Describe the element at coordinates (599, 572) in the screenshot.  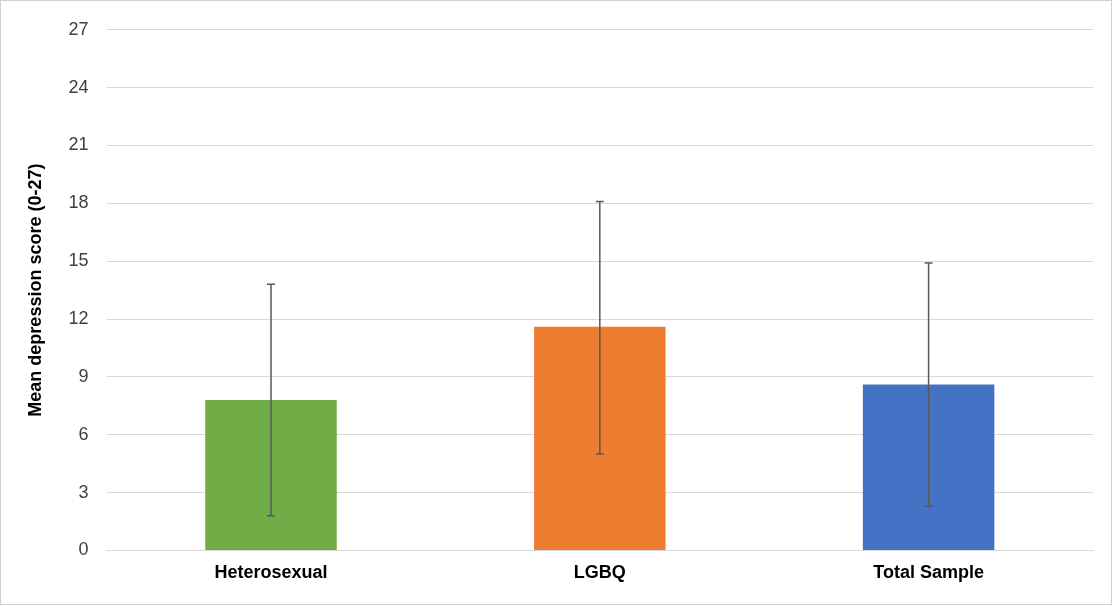
I see `x-tick-label: LGBQ` at that location.